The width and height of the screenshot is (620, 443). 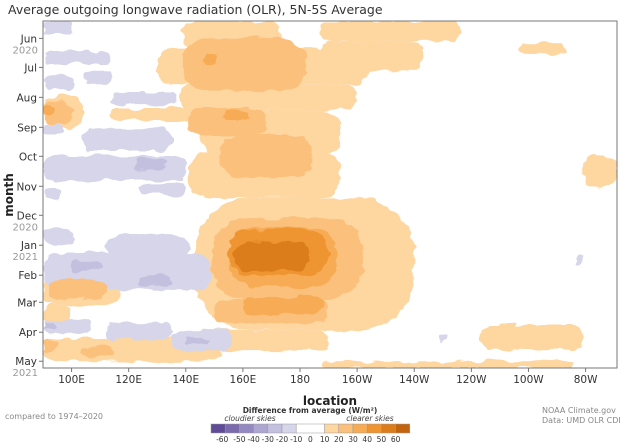 I want to click on legend-tick-label: -40, so click(x=253, y=439).